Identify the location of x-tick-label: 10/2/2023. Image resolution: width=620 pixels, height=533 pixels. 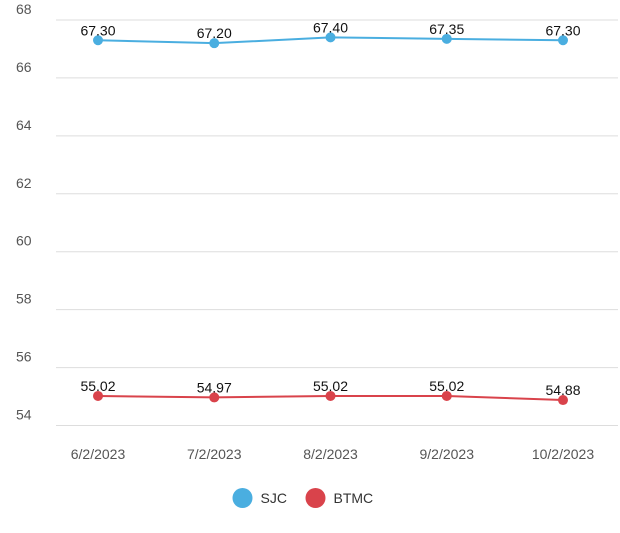
(563, 454).